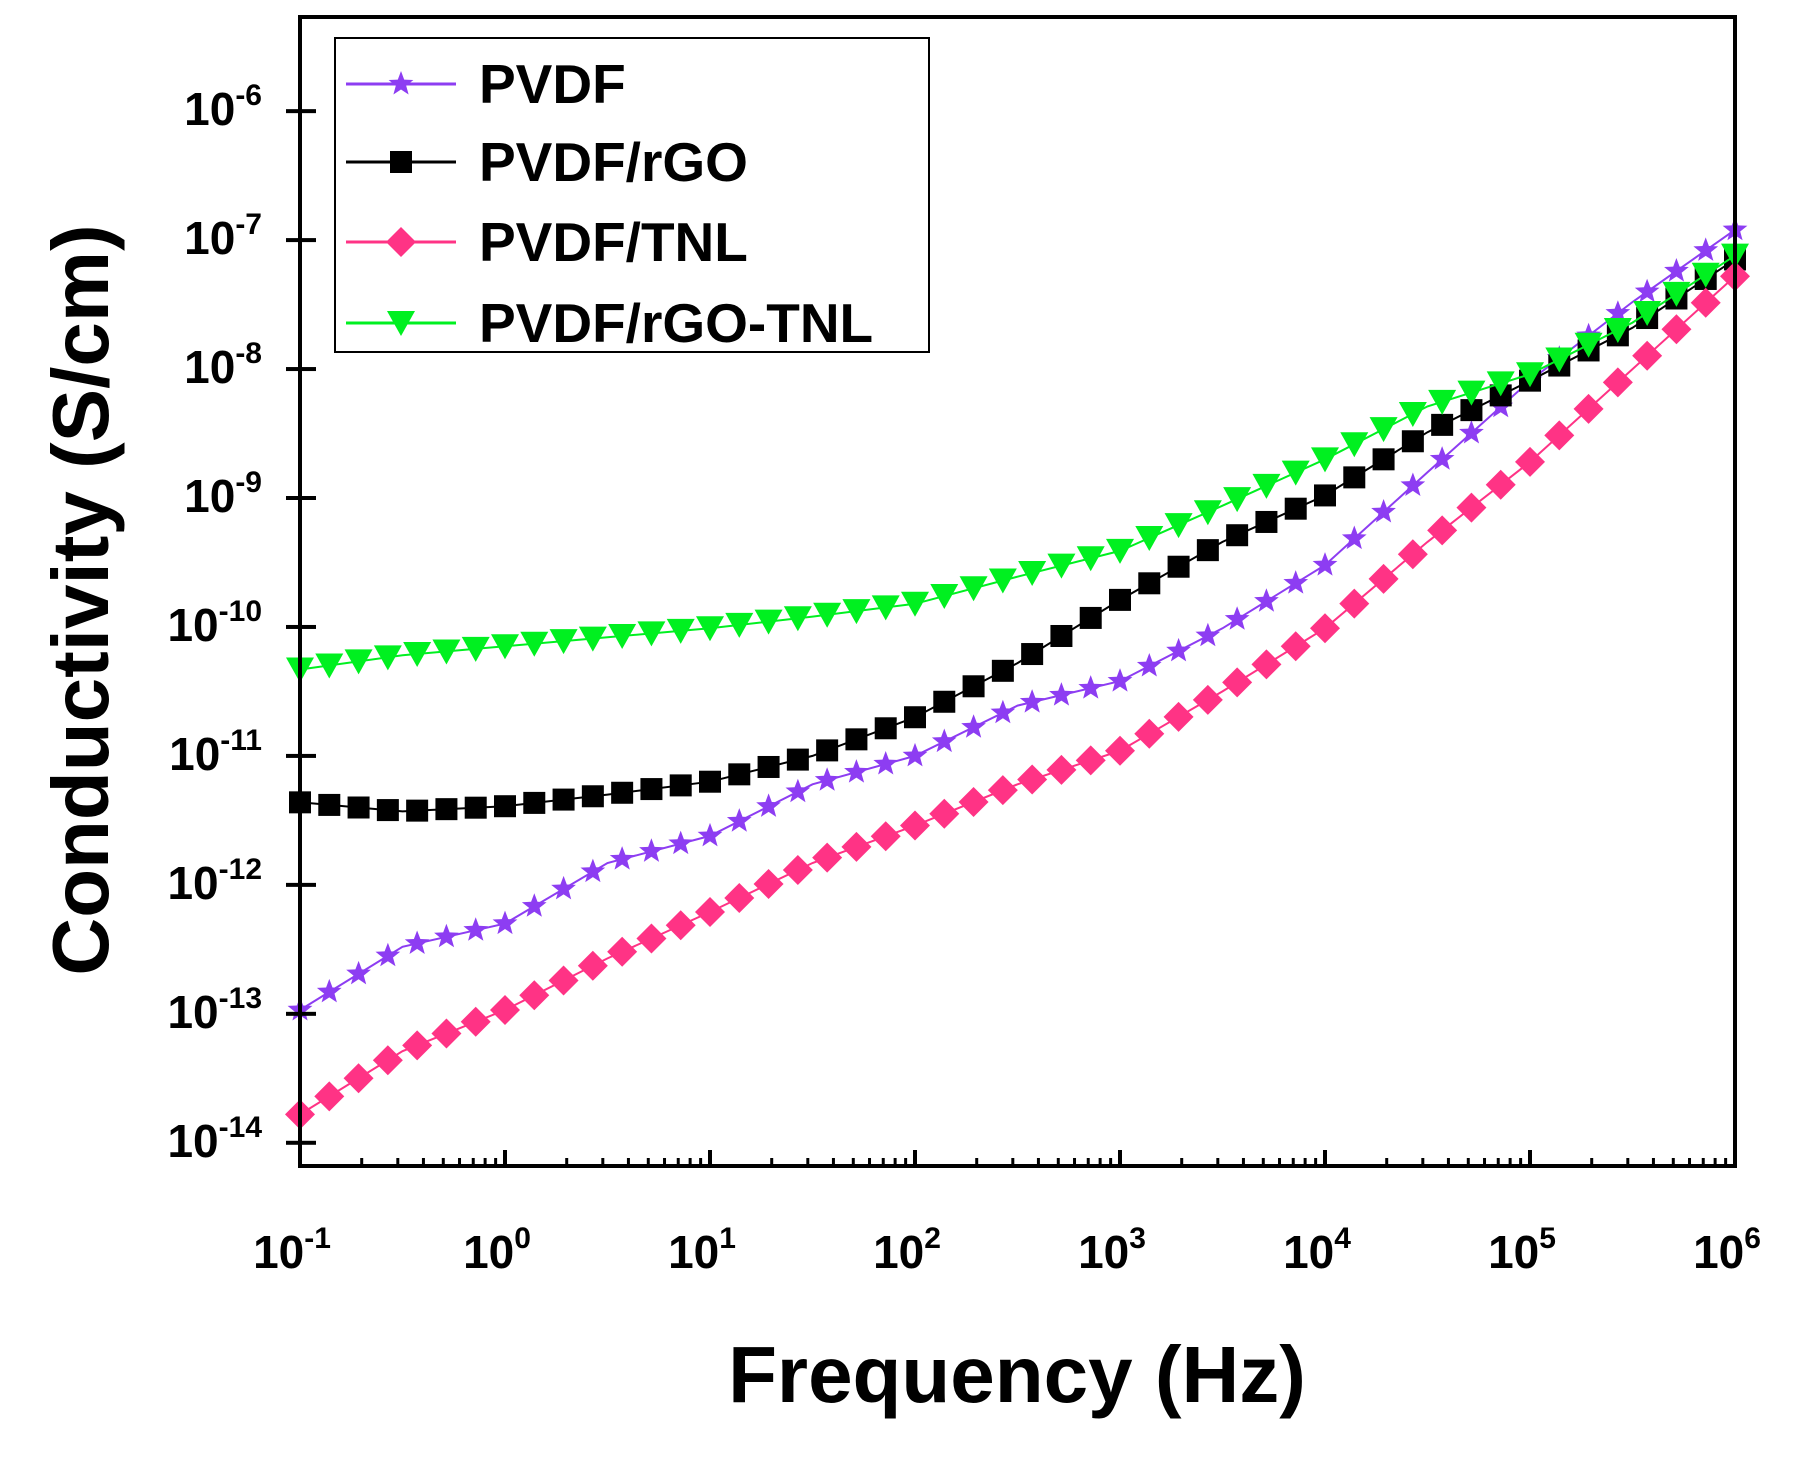 The height and width of the screenshot is (1461, 1800). Describe the element at coordinates (1727, 1250) in the screenshot. I see `x-tick-label: 10⁶` at that location.